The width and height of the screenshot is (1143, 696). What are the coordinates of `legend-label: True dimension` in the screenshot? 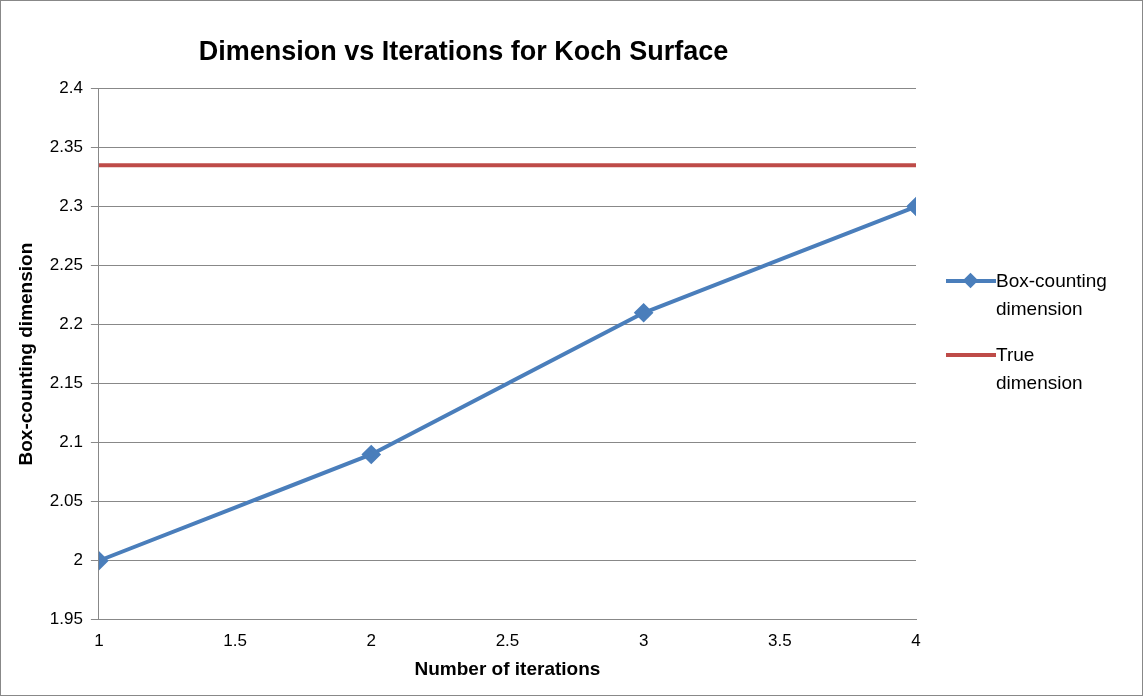 It's located at (1040, 369).